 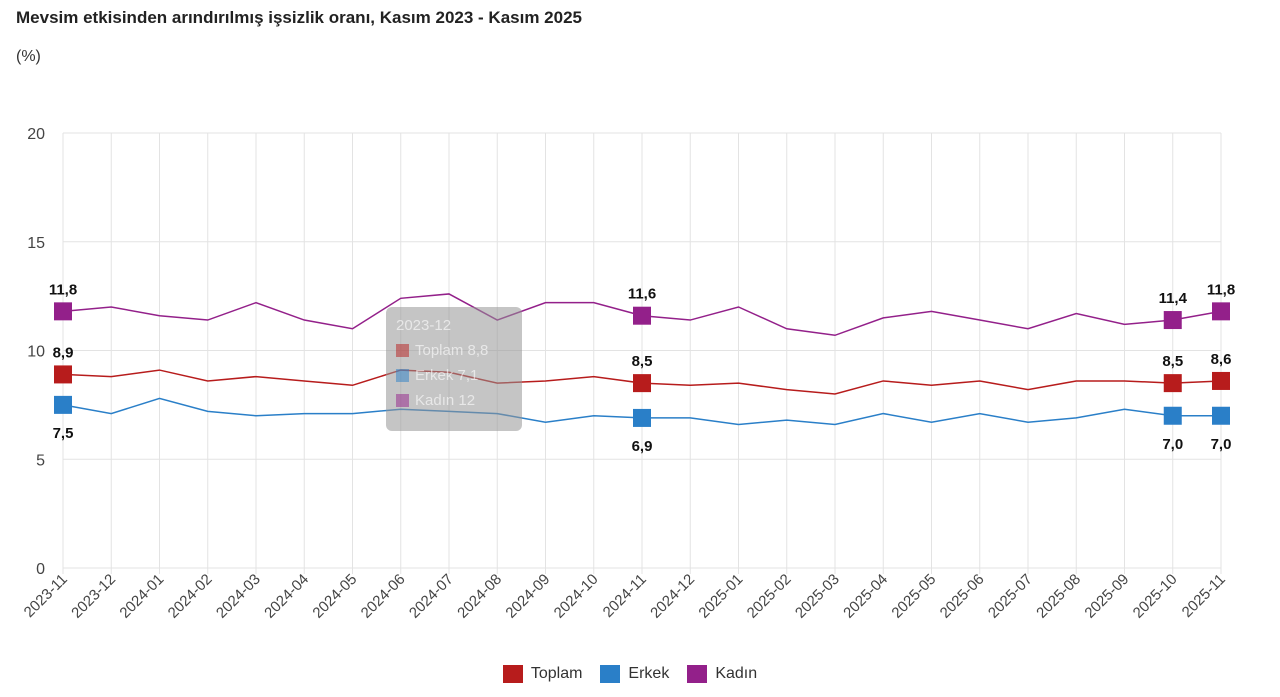 I want to click on tooltip-row-toplam: Toplam 8,8, so click(x=454, y=350).